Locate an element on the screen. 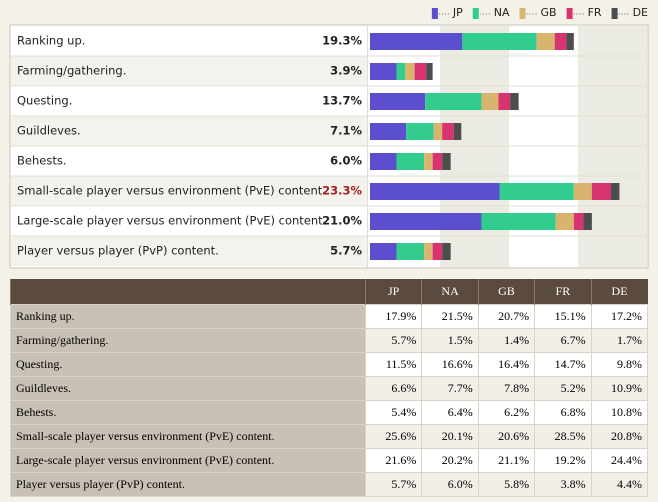 The width and height of the screenshot is (658, 502). cell-value: 20.6% is located at coordinates (506, 436).